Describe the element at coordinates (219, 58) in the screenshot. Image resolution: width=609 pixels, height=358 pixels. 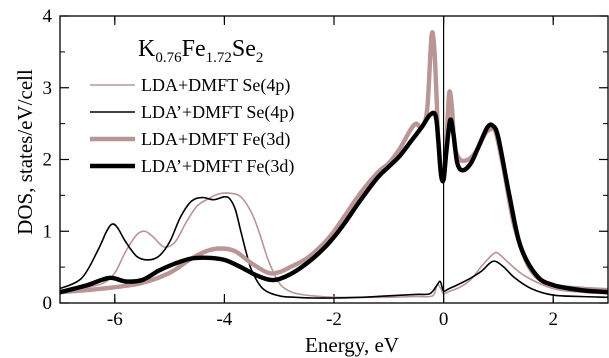
I see `formula-fe-subscript: 1.72` at that location.